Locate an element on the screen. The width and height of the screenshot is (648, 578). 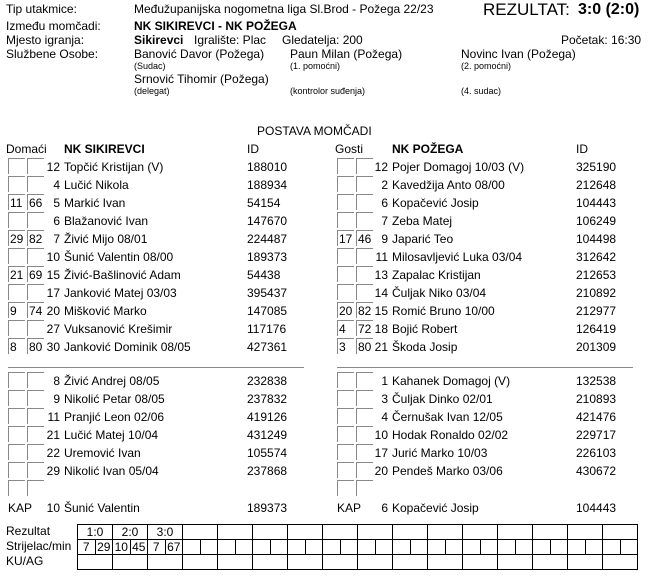
player-id: 237832 is located at coordinates (267, 399).